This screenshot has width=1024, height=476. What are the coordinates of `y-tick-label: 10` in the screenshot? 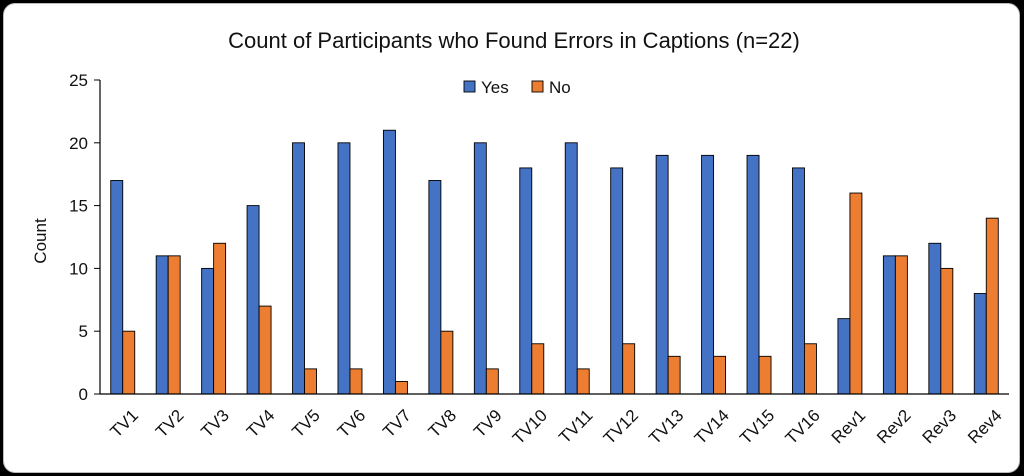 It's located at (78, 268).